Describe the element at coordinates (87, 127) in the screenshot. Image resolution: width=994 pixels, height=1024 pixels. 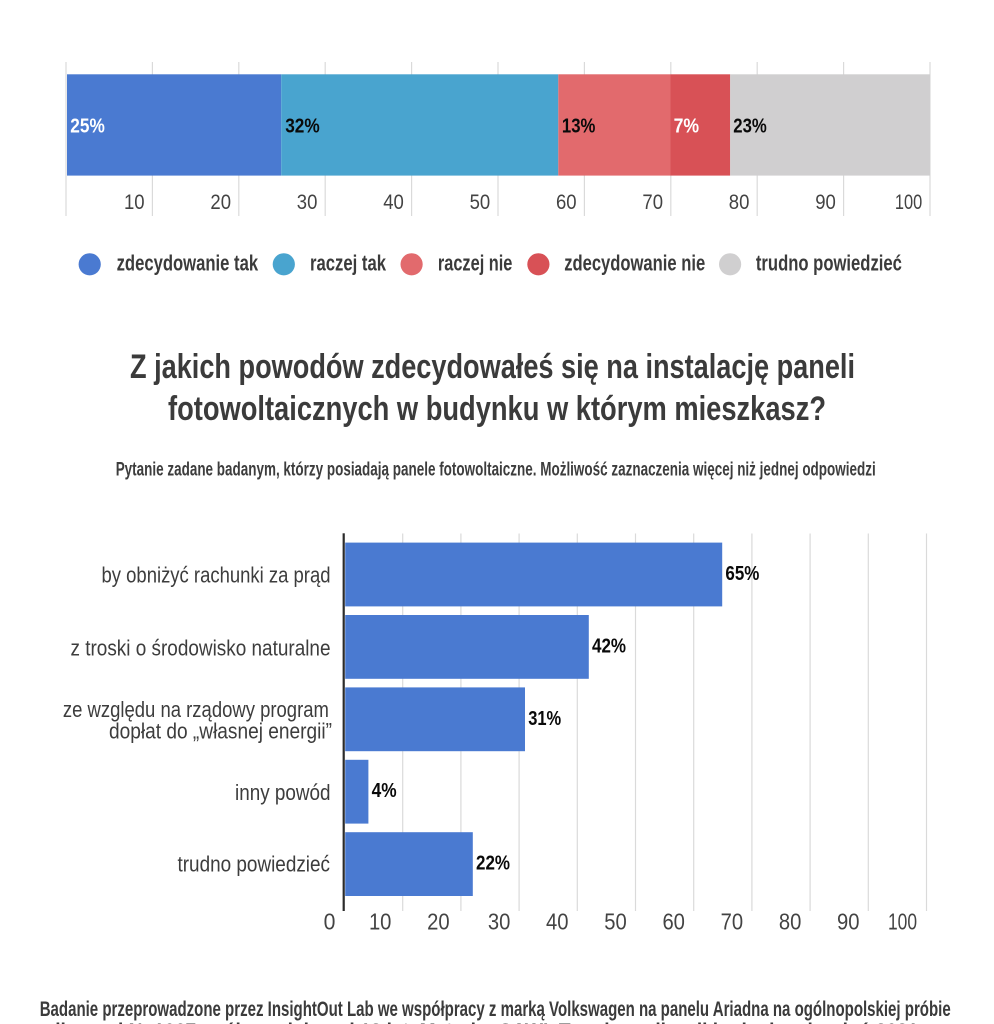
I see `svg-text: 25%` at that location.